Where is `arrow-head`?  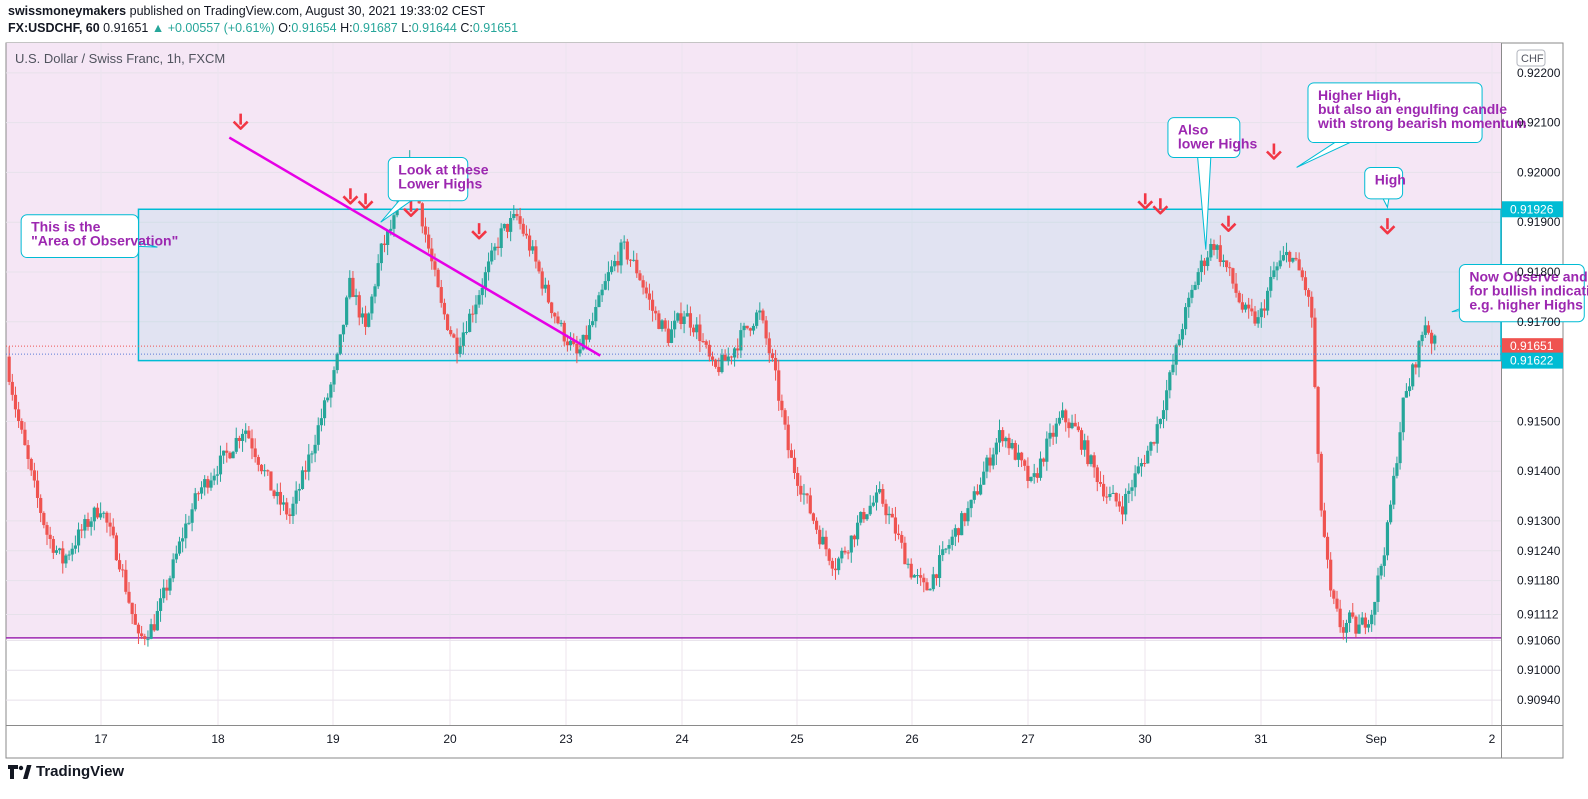
arrow-head is located at coordinates (1273, 155).